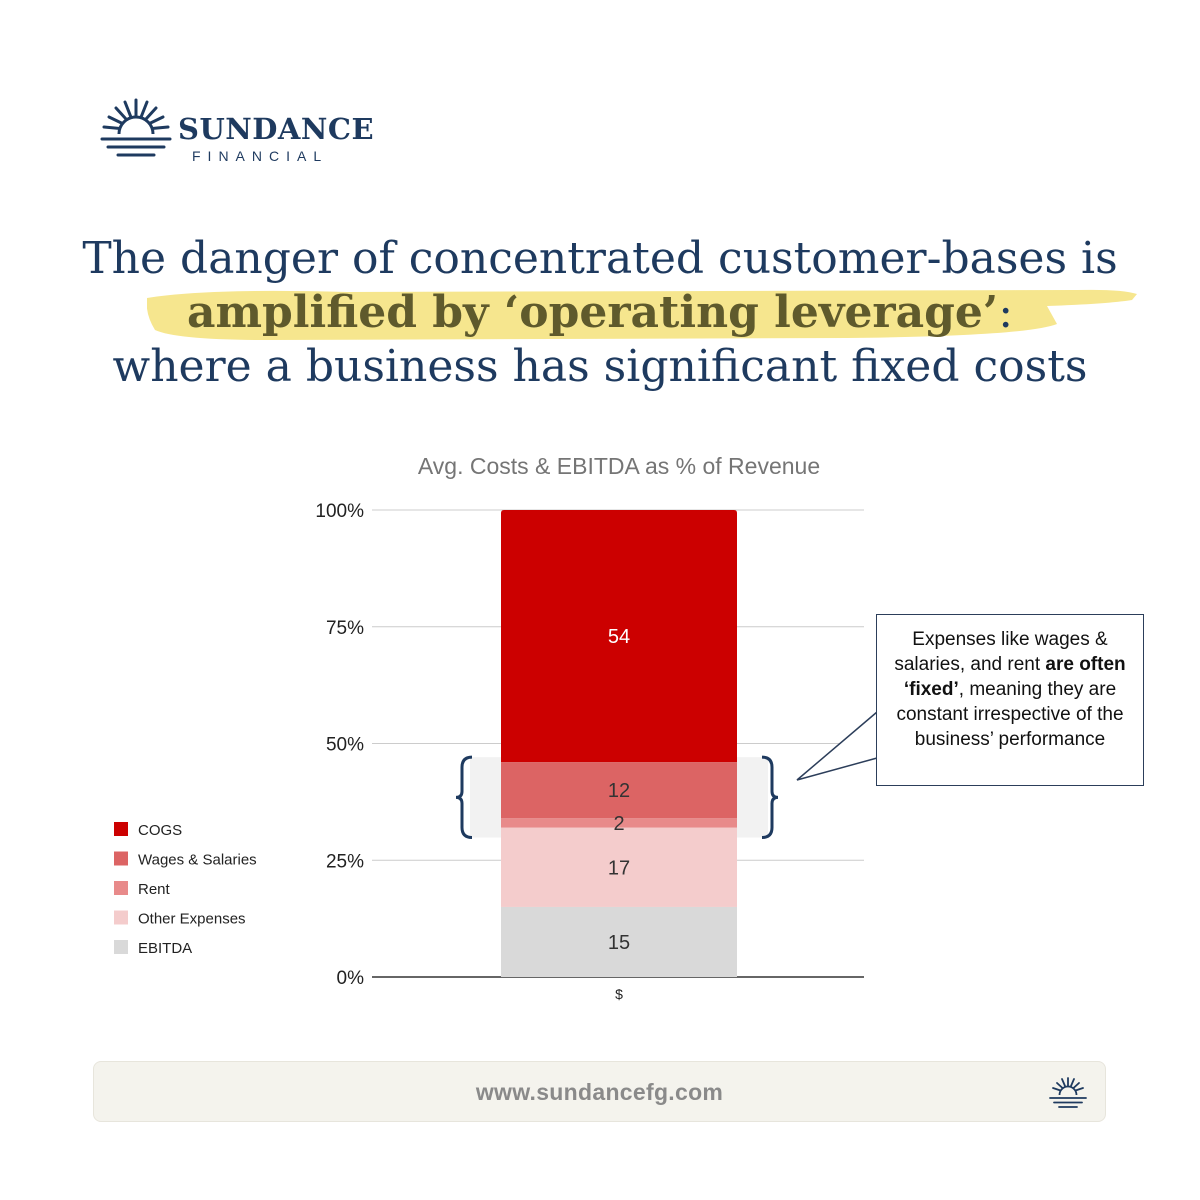 This screenshot has height=1200, width=1200. What do you see at coordinates (345, 628) in the screenshot?
I see `y-tick-label: 75%` at bounding box center [345, 628].